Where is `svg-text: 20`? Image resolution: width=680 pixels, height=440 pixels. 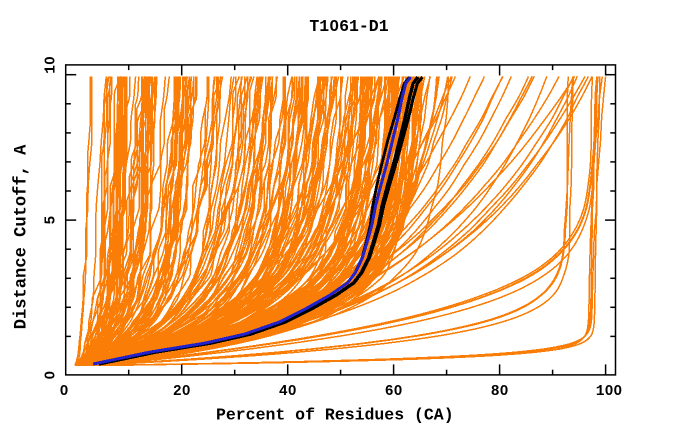
svg-text: 20 is located at coordinates (182, 392).